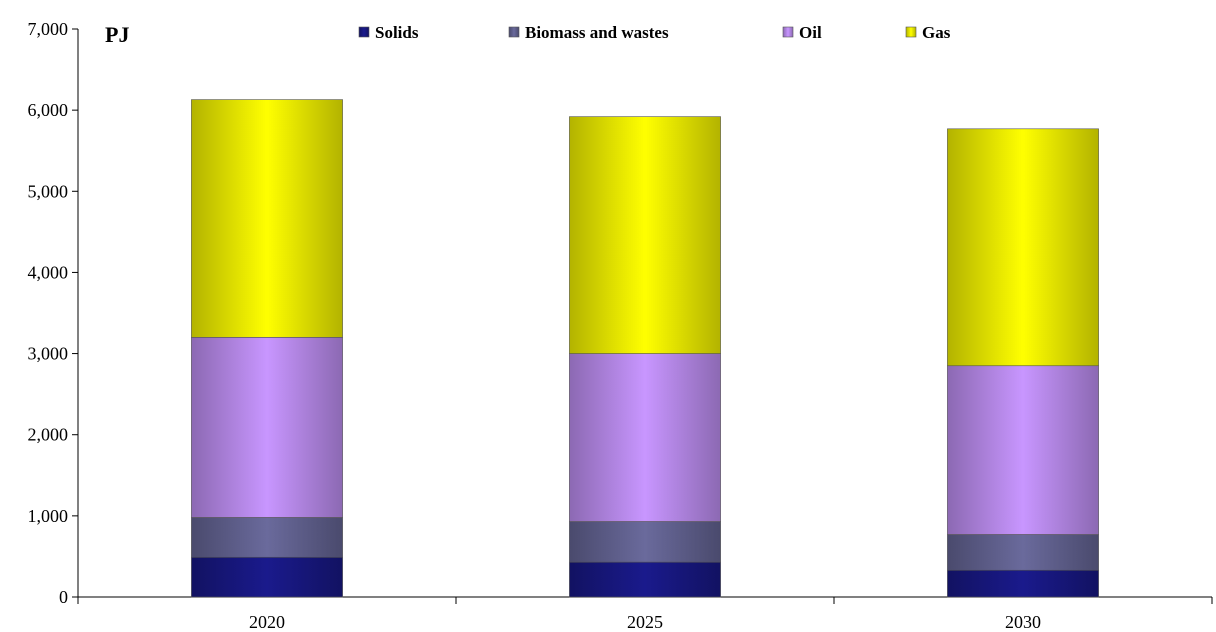 The image size is (1216, 632). I want to click on legend: Solids Biomass and wastes Oil Gas, so click(654, 32).